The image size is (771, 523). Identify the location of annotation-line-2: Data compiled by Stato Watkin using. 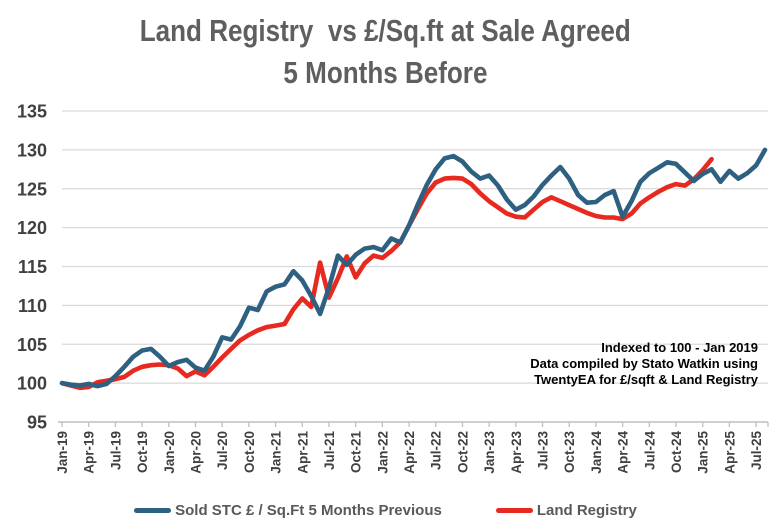
(644, 363).